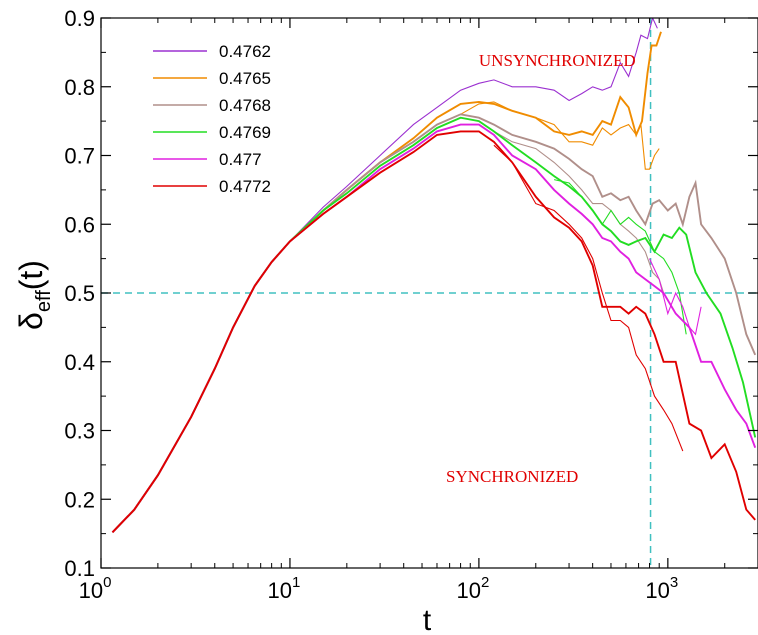  I want to click on y-tick-label: 0.2, so click(79, 499).